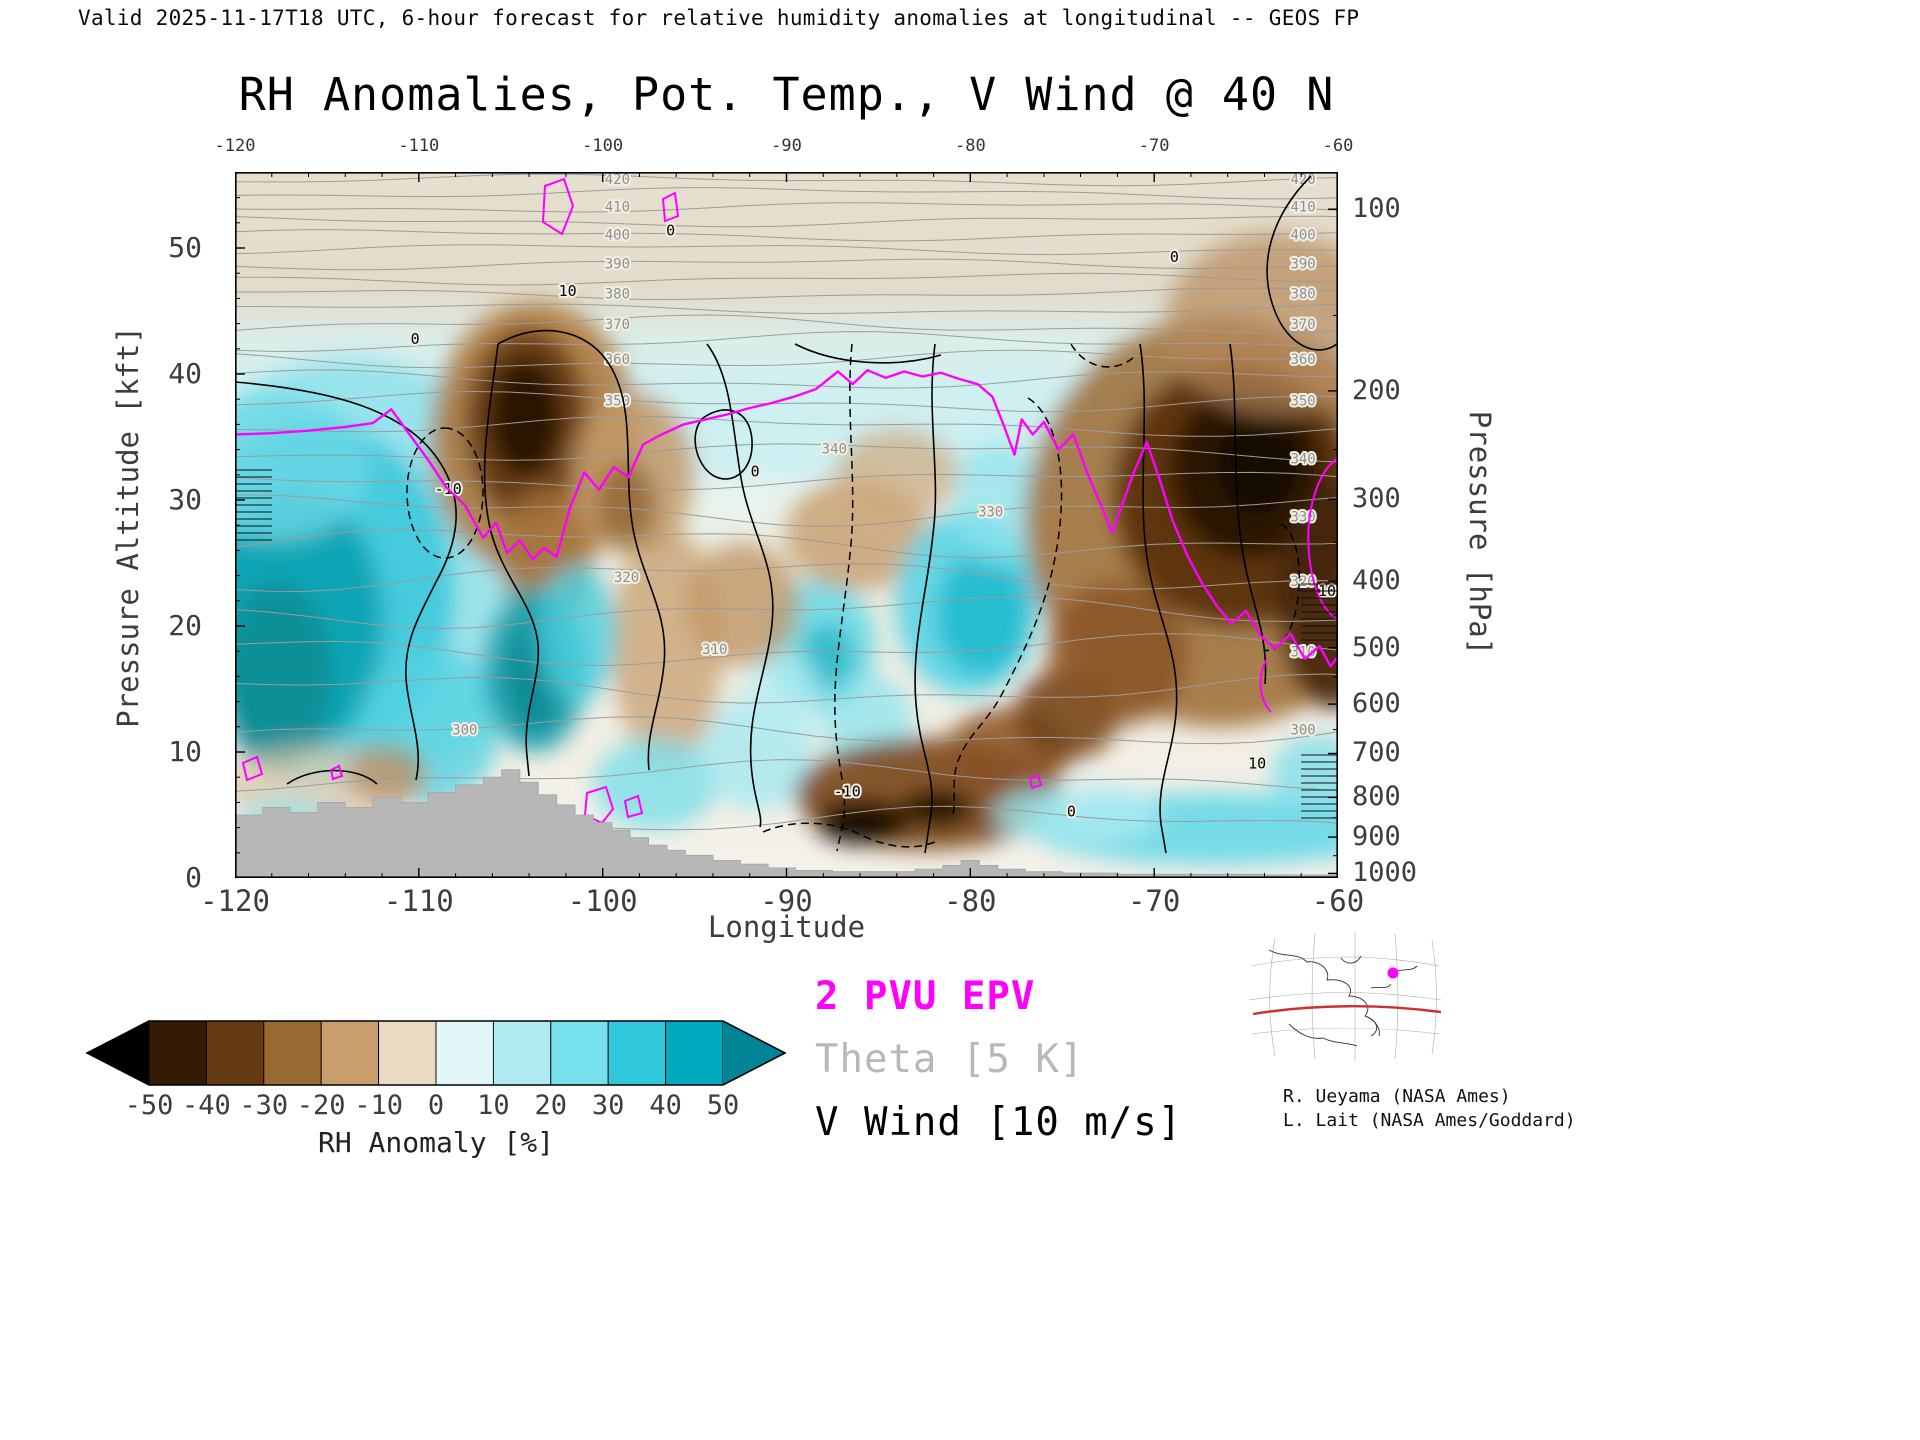 The width and height of the screenshot is (1920, 1440). Describe the element at coordinates (1376, 797) in the screenshot. I see `y-right-tick-label: 800` at that location.